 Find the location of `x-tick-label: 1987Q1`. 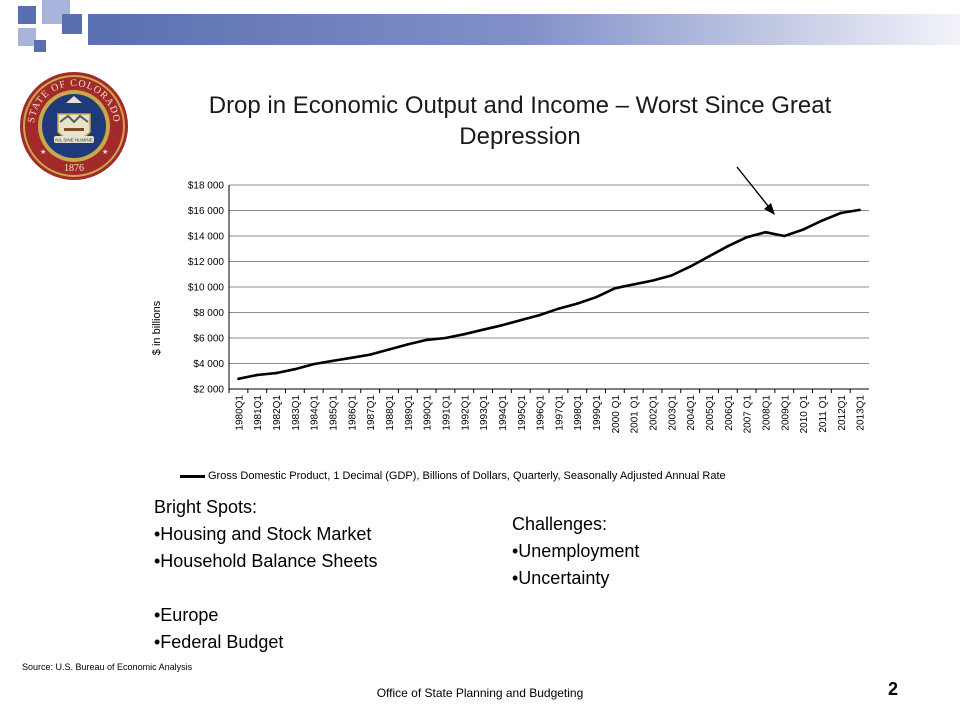

x-tick-label: 1987Q1 is located at coordinates (371, 413).